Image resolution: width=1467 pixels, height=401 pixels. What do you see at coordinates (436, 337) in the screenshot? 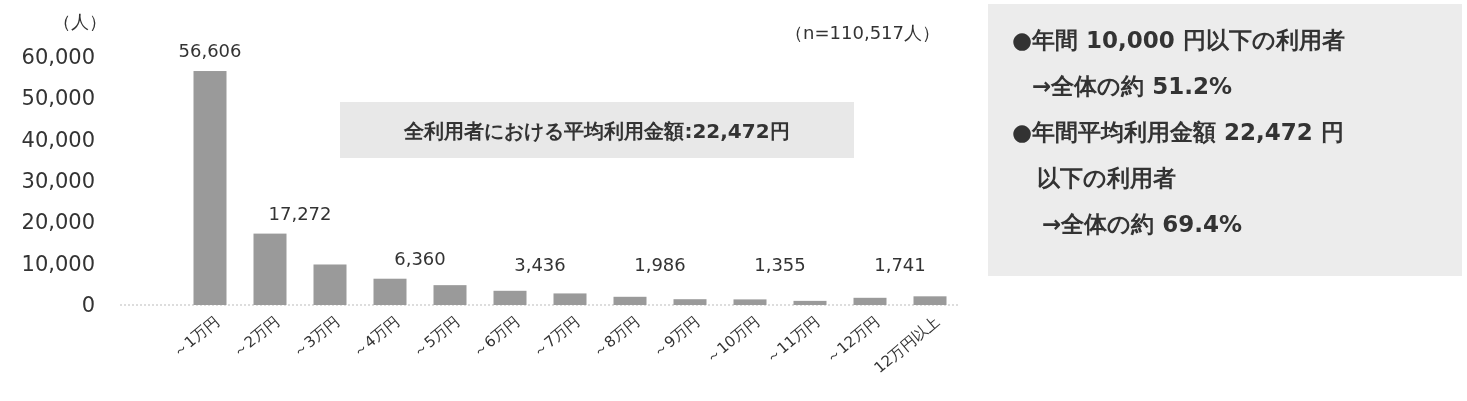
I see `x-tick-label: ～5万円` at bounding box center [436, 337].